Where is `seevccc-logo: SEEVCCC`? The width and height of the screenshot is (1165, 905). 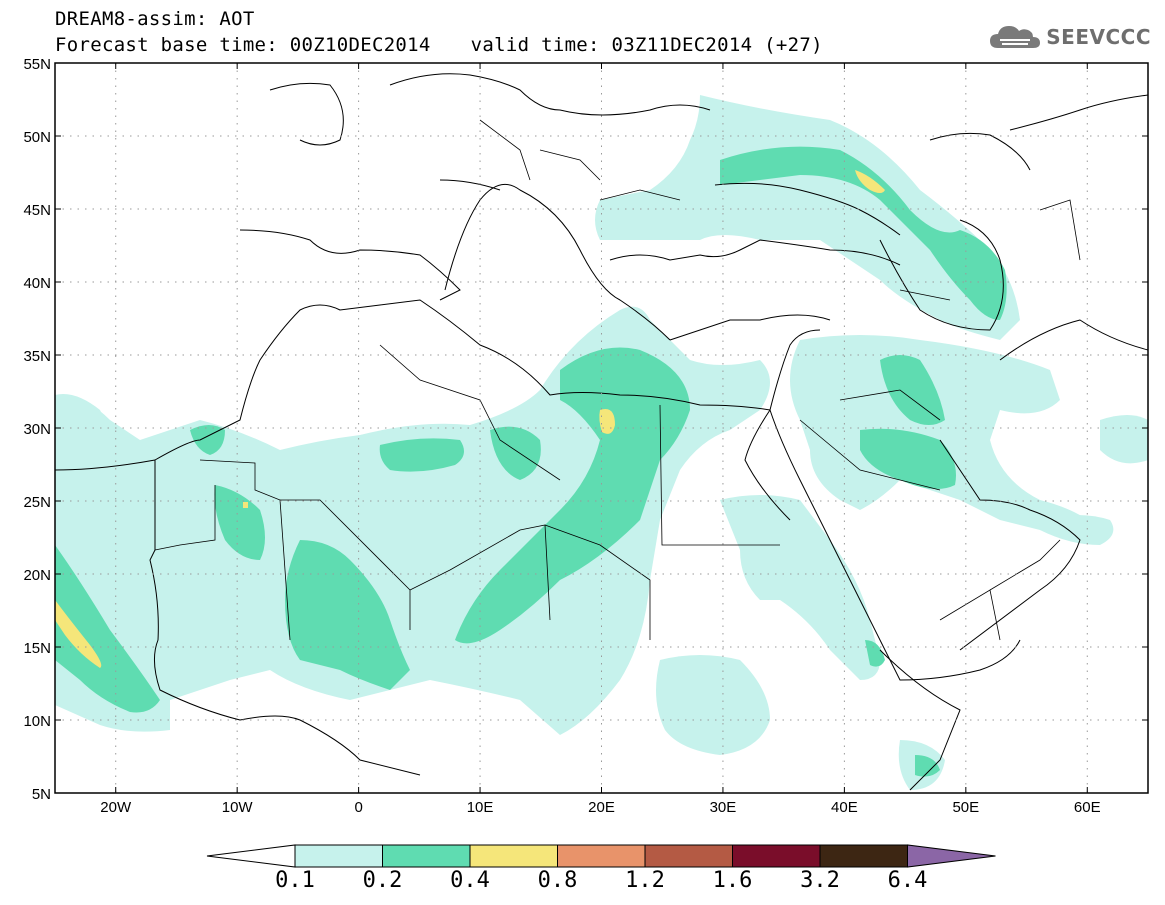
seevccc-logo: SEEVCCC is located at coordinates (1069, 37).